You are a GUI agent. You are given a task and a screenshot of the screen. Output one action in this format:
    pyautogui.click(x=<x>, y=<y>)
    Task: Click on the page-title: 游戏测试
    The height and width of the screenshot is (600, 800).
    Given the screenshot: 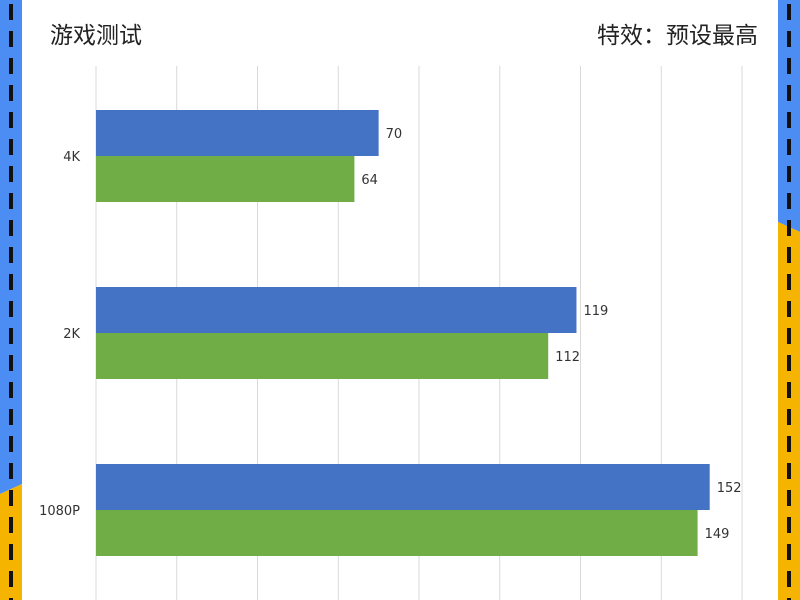 What is the action you would take?
    pyautogui.click(x=96, y=36)
    